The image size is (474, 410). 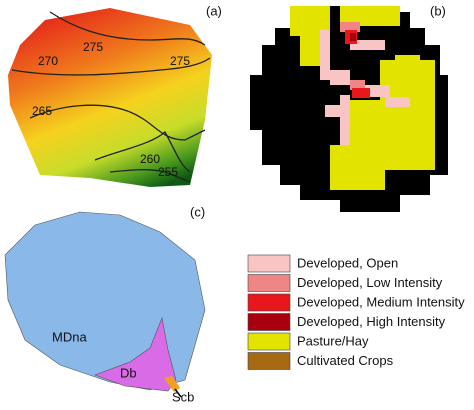 What do you see at coordinates (183, 396) in the screenshot?
I see `soil-label: Scb` at bounding box center [183, 396].